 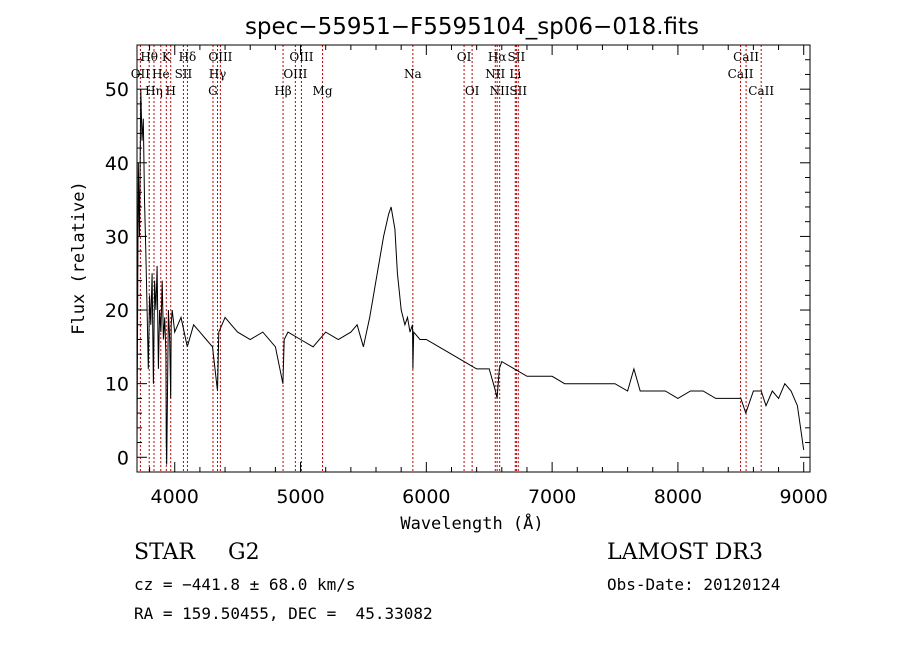 What do you see at coordinates (515, 74) in the screenshot?
I see `spectral-line-label: Li` at bounding box center [515, 74].